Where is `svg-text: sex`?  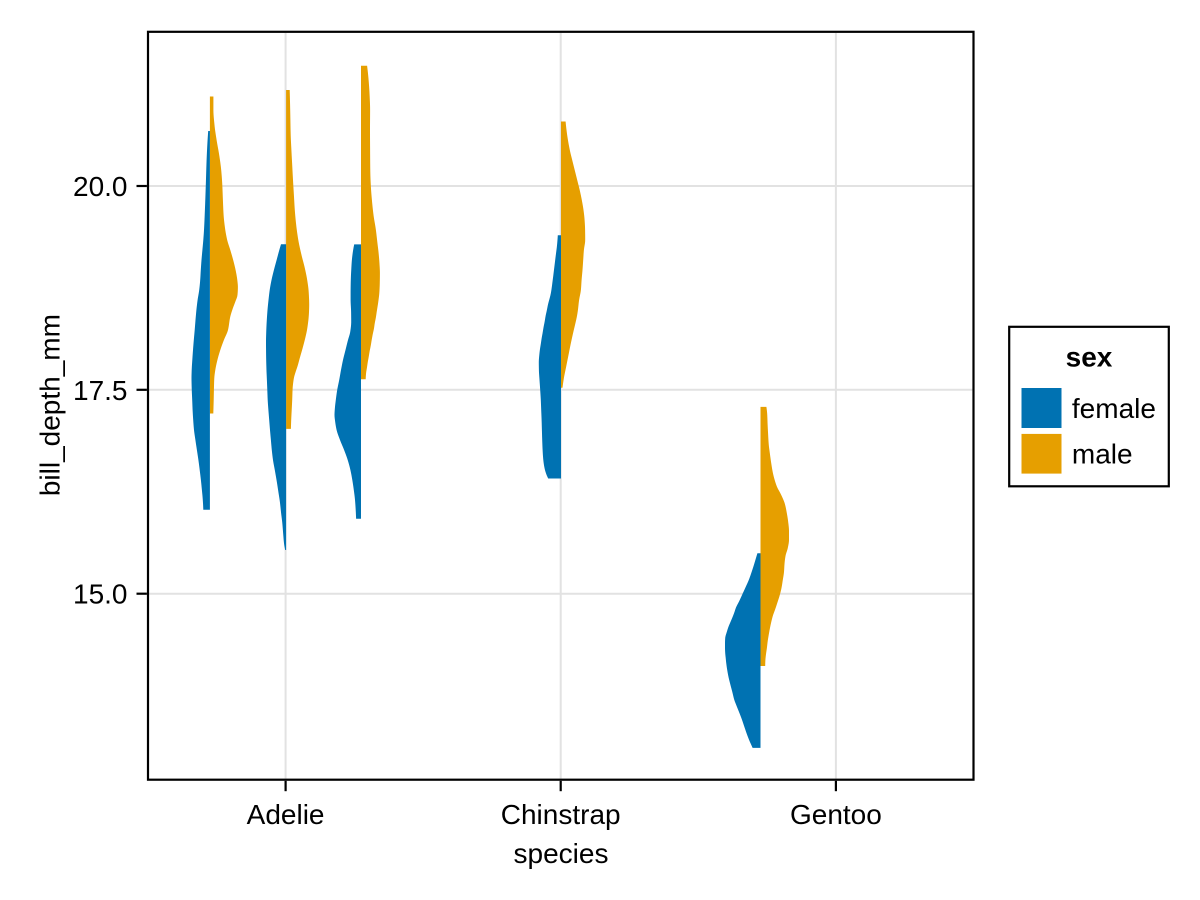 svg-text: sex is located at coordinates (1089, 356).